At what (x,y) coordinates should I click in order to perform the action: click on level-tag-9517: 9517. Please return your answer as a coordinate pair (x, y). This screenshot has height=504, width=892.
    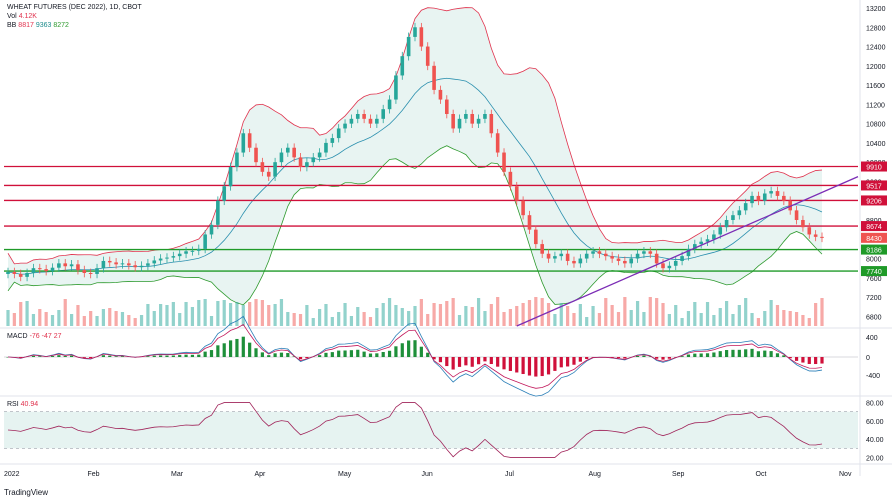
    Looking at the image, I should click on (874, 186).